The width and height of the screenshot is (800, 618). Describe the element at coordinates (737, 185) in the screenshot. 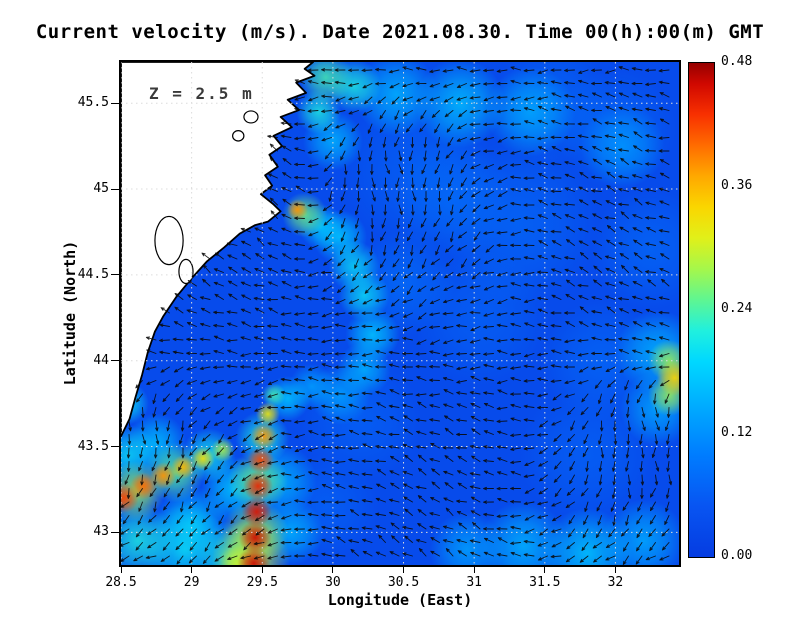

I see `colorbar-tick-label: 0.36` at that location.